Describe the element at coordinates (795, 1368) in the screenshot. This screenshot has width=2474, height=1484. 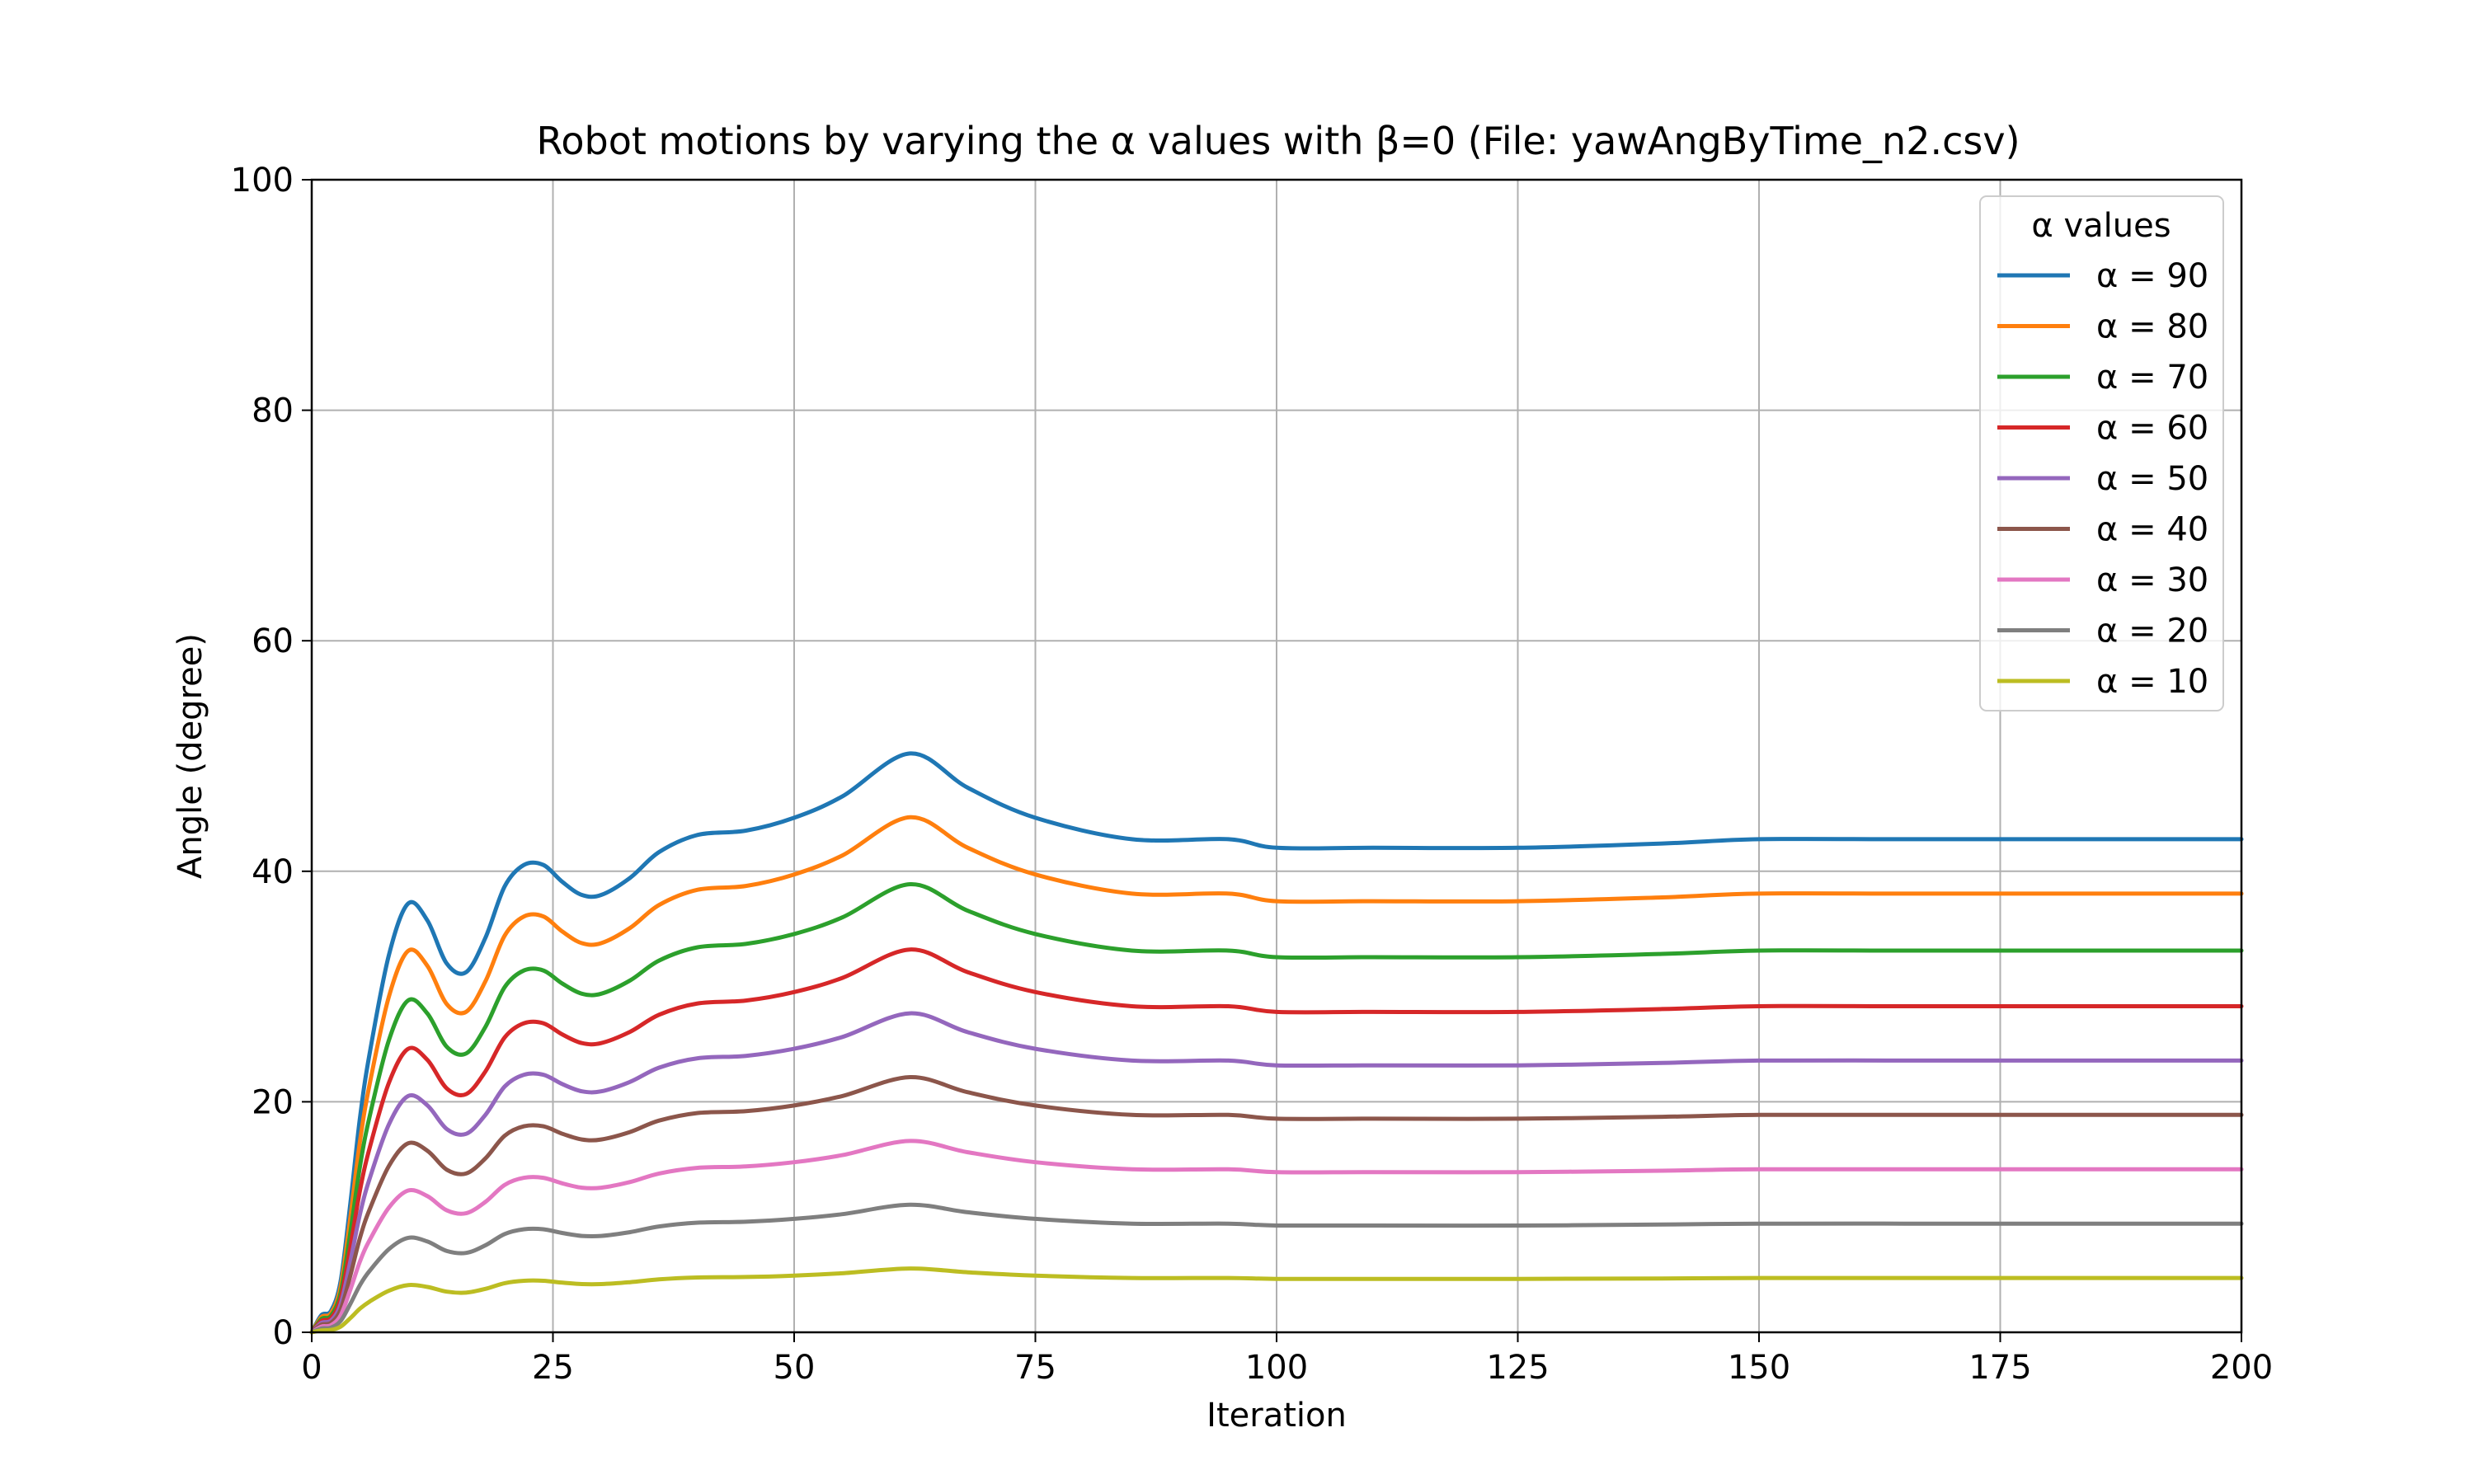
I see `x-tick-label: 50` at that location.